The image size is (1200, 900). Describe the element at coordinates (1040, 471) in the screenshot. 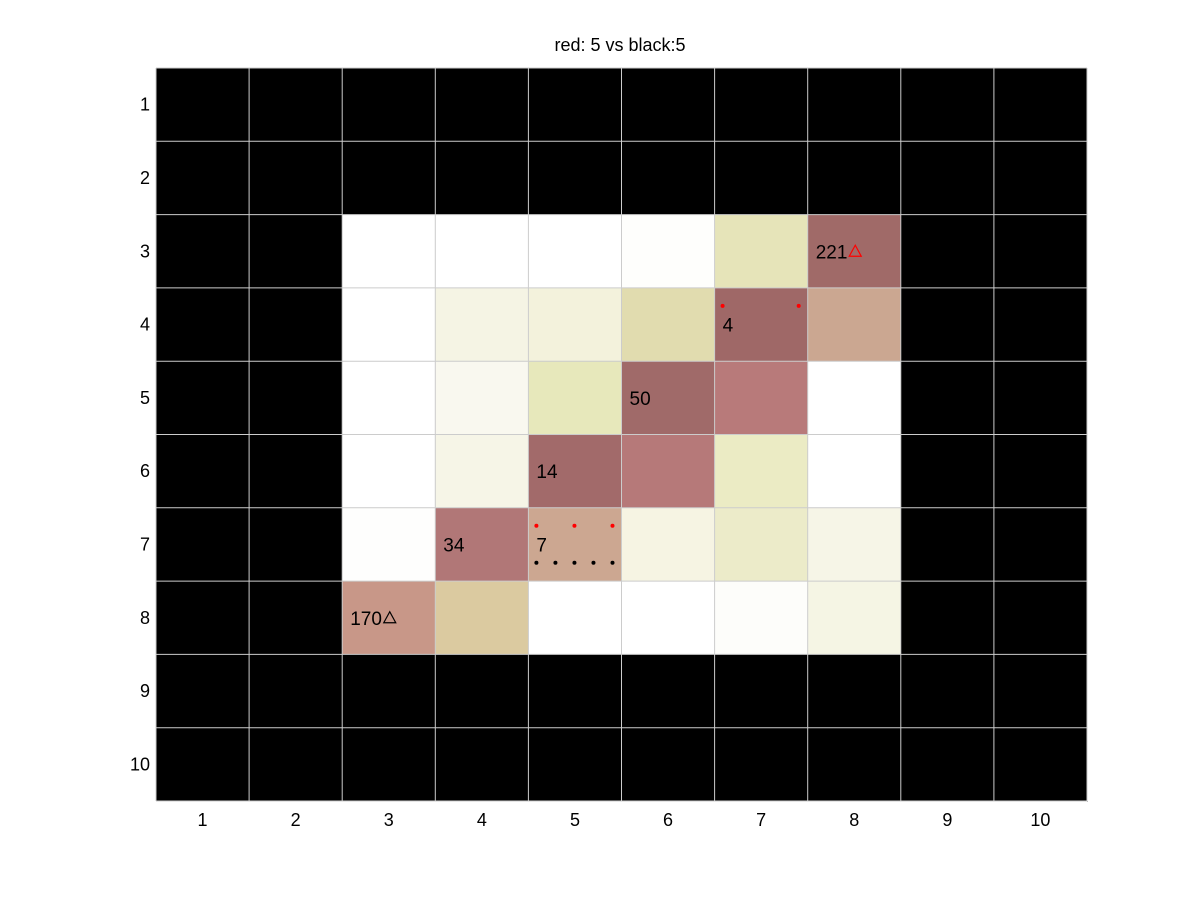

I see `heatmap-cell-r6-c10` at that location.